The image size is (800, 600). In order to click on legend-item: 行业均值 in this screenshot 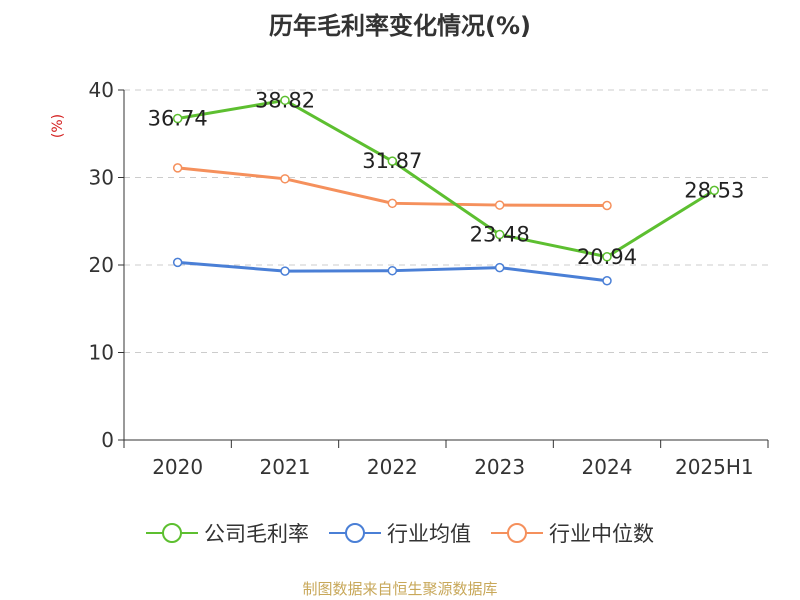, I will do `click(400, 533)`.